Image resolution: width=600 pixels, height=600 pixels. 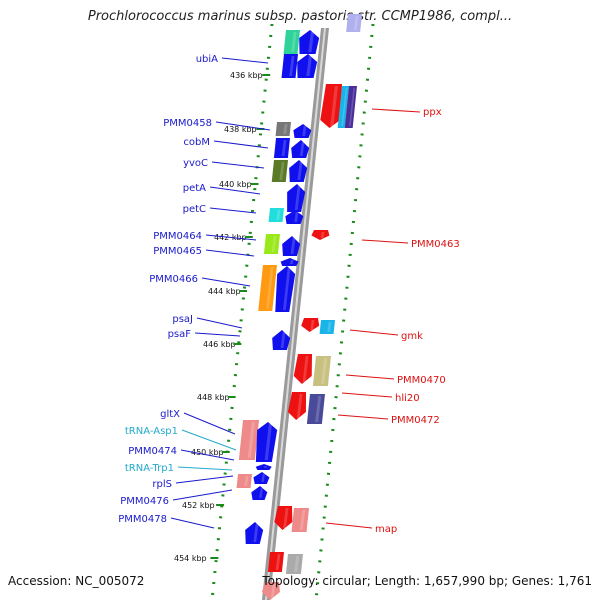 I want to click on tick-label: 444 kbp, so click(x=224, y=291).